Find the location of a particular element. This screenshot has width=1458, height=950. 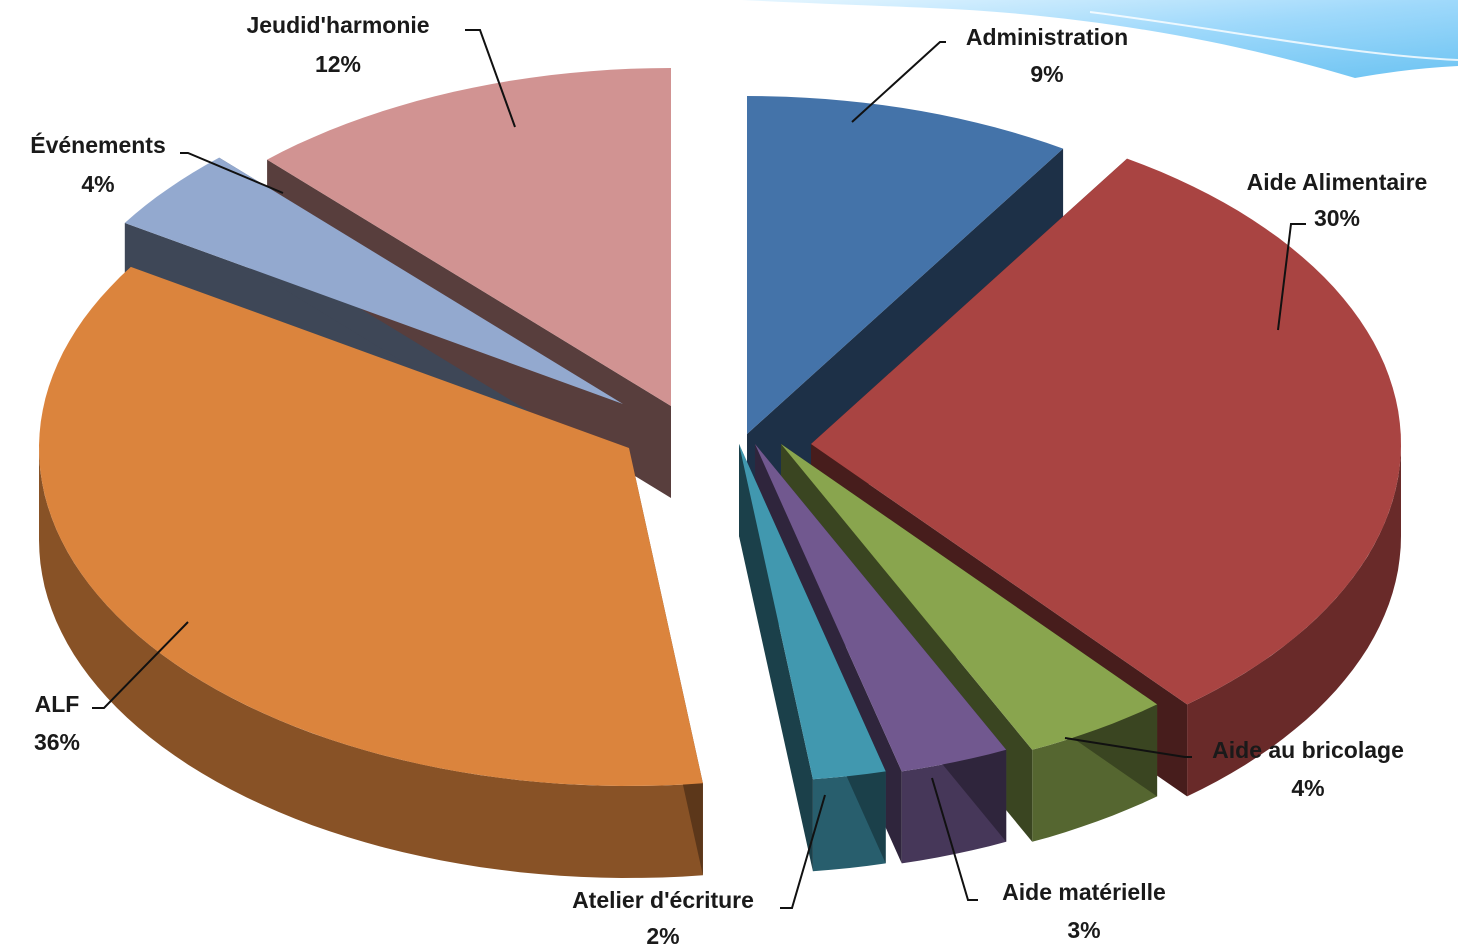

leader-line-jeudi-harmonie is located at coordinates (490, 78).